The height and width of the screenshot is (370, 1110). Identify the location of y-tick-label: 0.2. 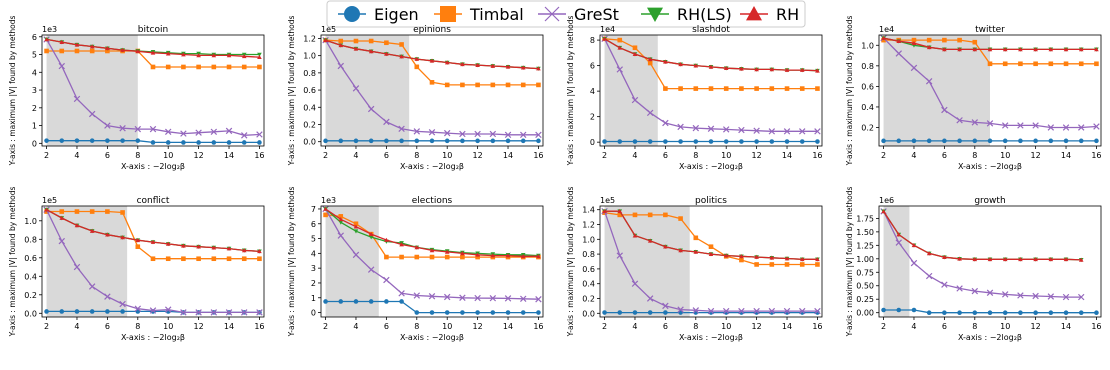
(867, 128).